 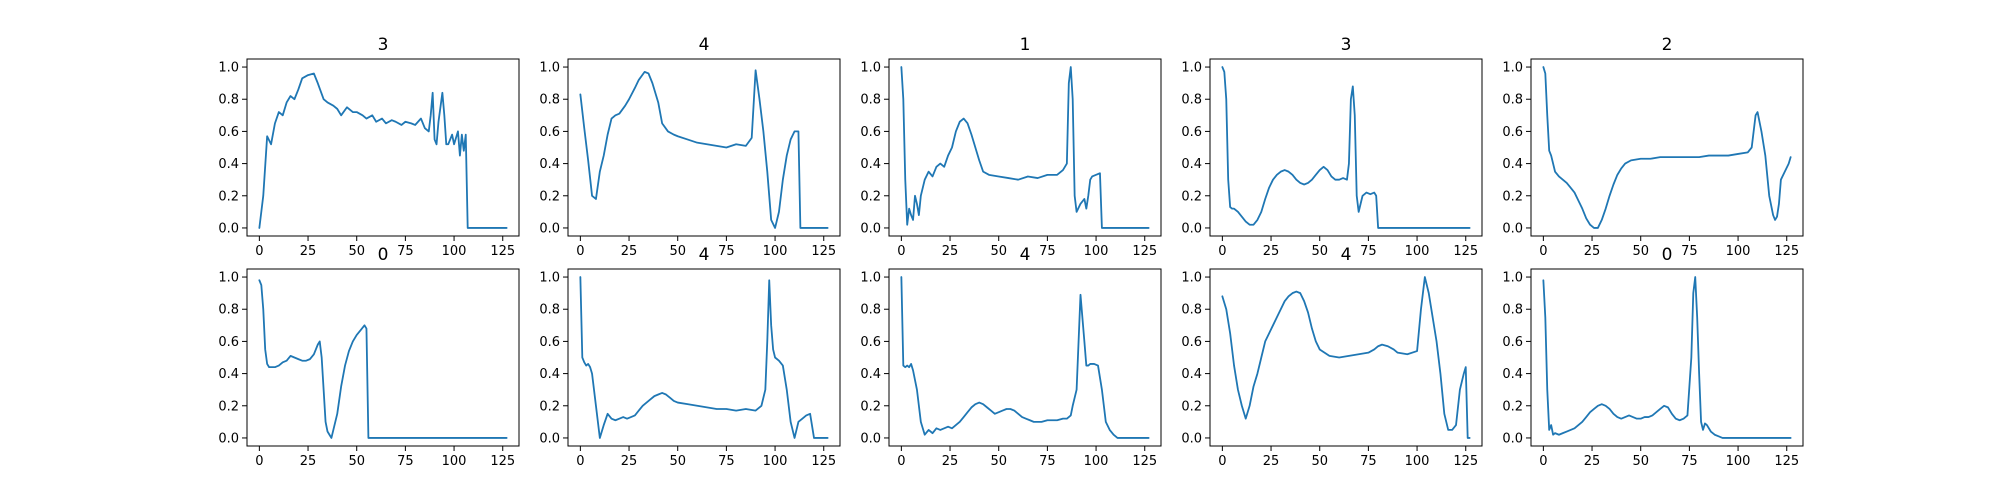 I want to click on subplot-1: 3 0 25 50 75 100 125 0.0 0.2 0.4 0.6 0.8 1.0, so click(x=369, y=147).